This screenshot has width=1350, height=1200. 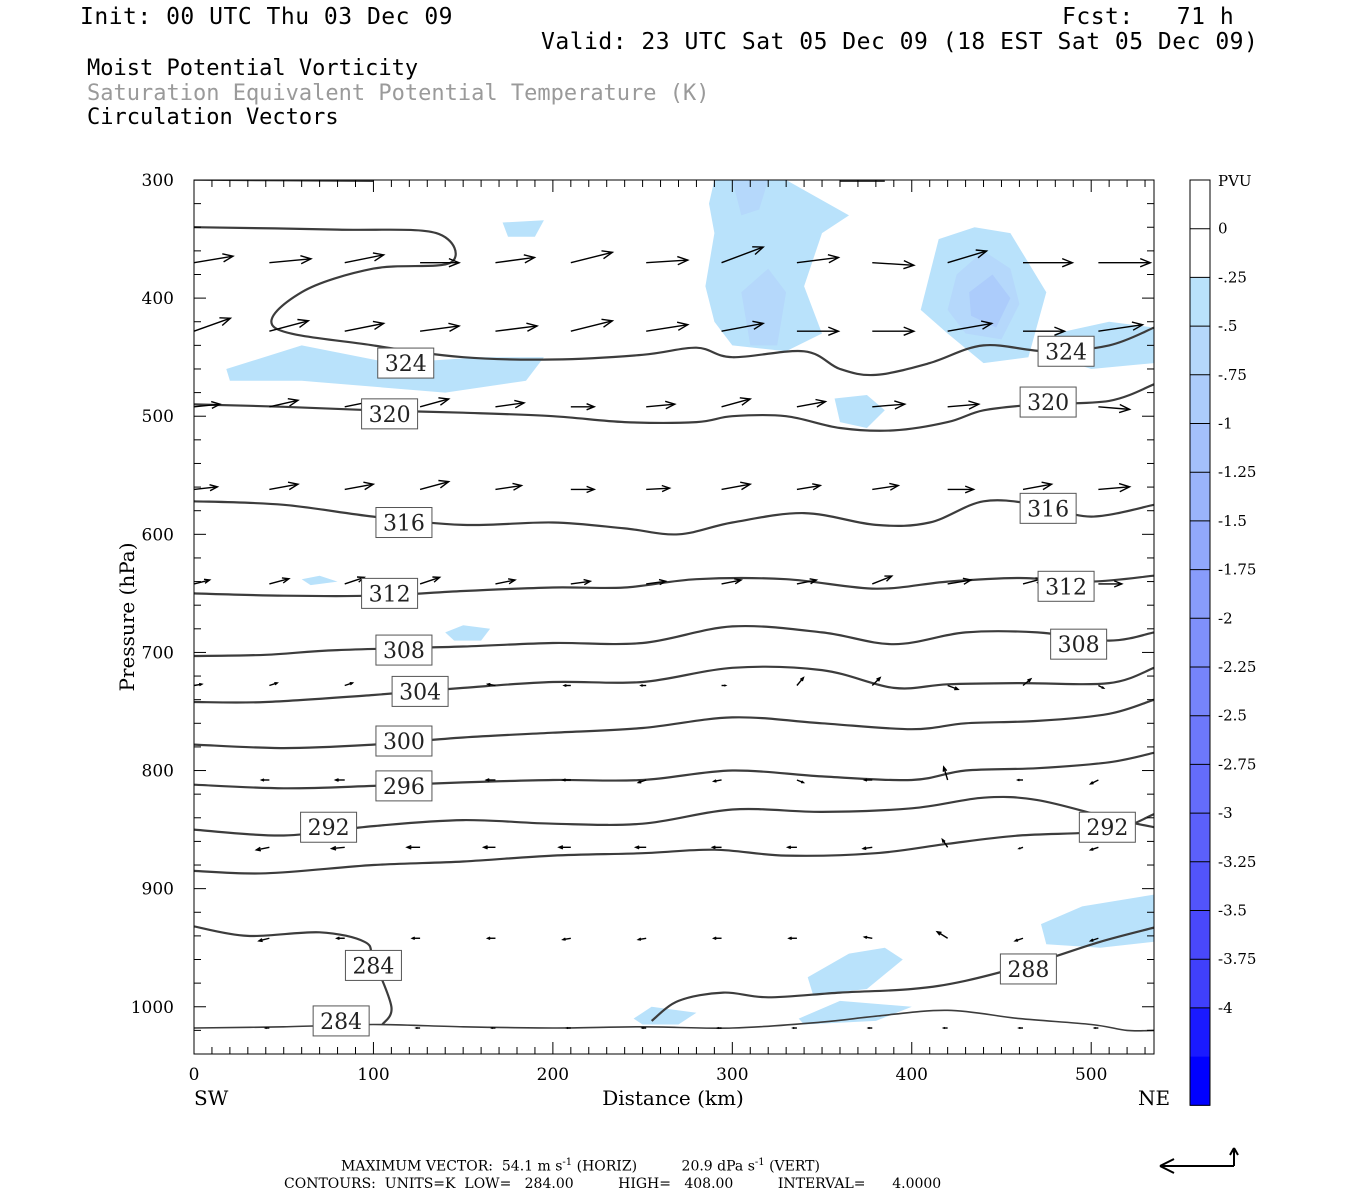 What do you see at coordinates (404, 524) in the screenshot?
I see `contour-label: 316` at bounding box center [404, 524].